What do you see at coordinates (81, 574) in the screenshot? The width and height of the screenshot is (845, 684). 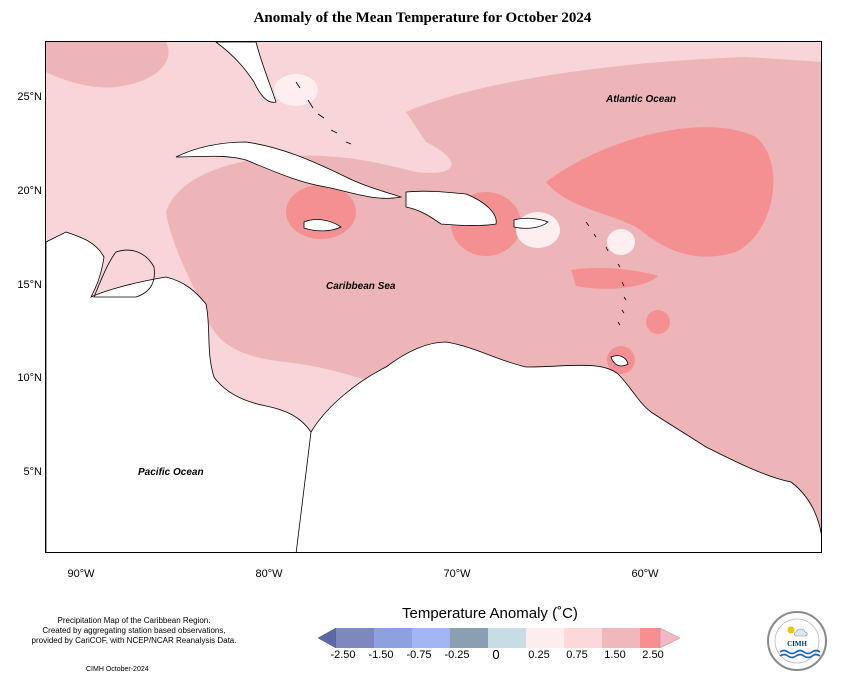 I see `lon-label-90: 90°W` at bounding box center [81, 574].